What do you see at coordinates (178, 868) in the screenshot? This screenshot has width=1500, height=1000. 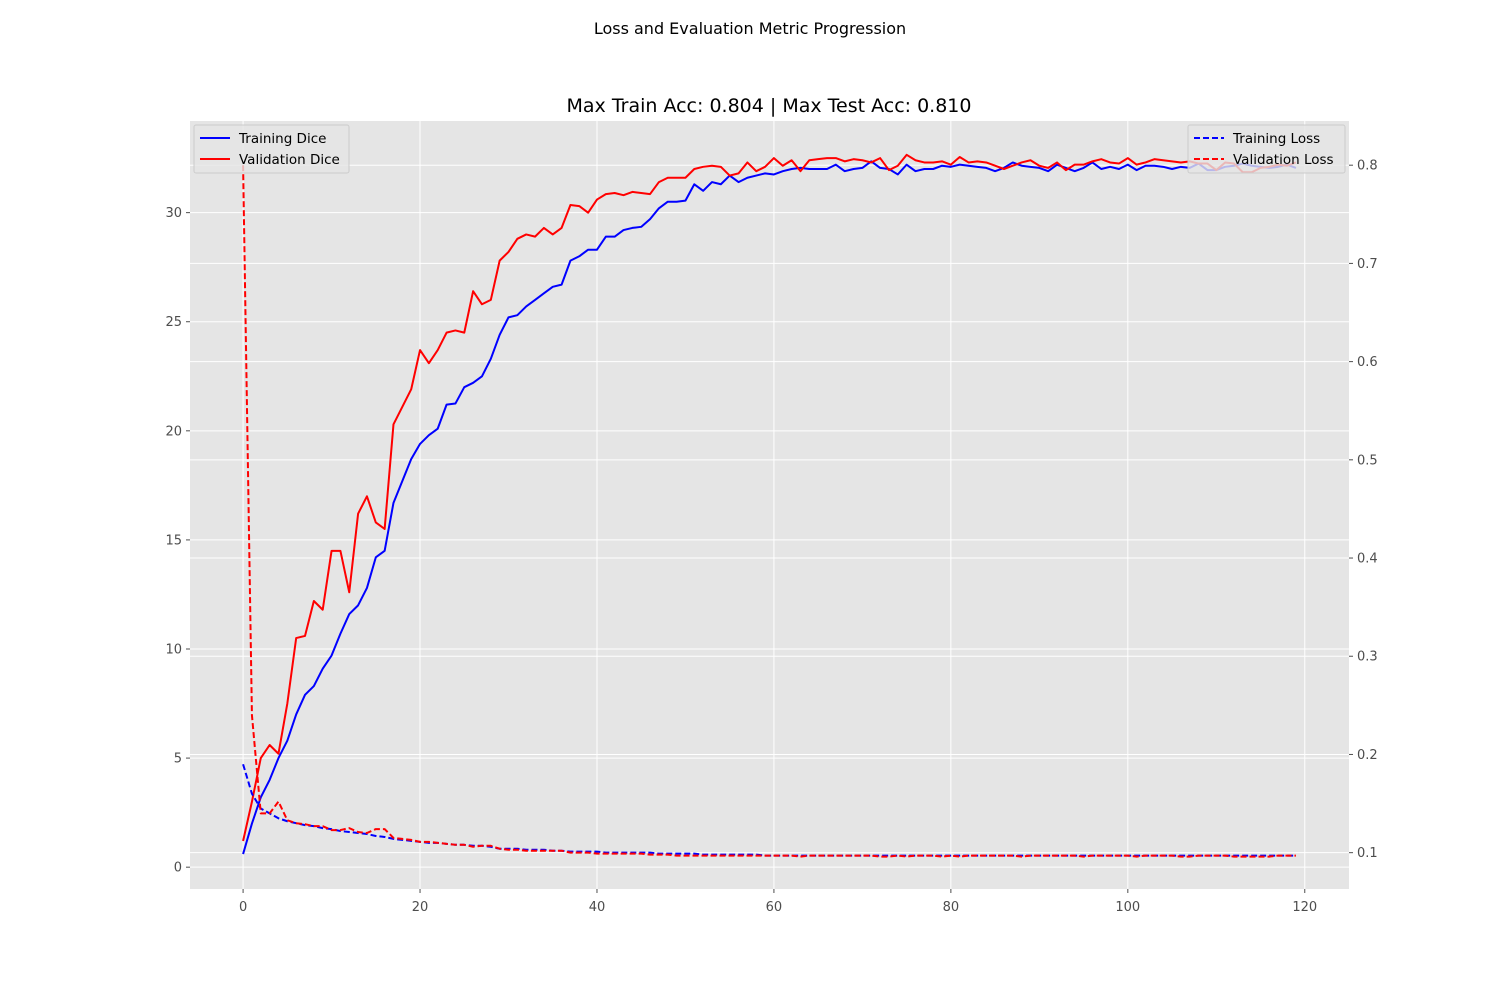 I see `y-left-tick-label: 0` at bounding box center [178, 868].